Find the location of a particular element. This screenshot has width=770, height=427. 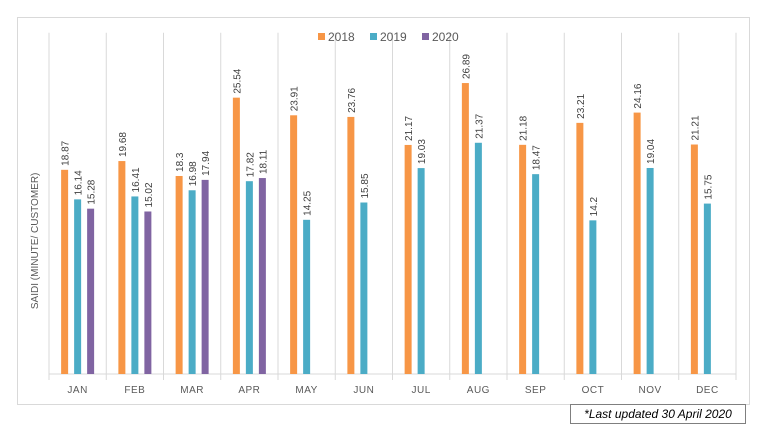

bar-sep-2019 is located at coordinates (536, 274).